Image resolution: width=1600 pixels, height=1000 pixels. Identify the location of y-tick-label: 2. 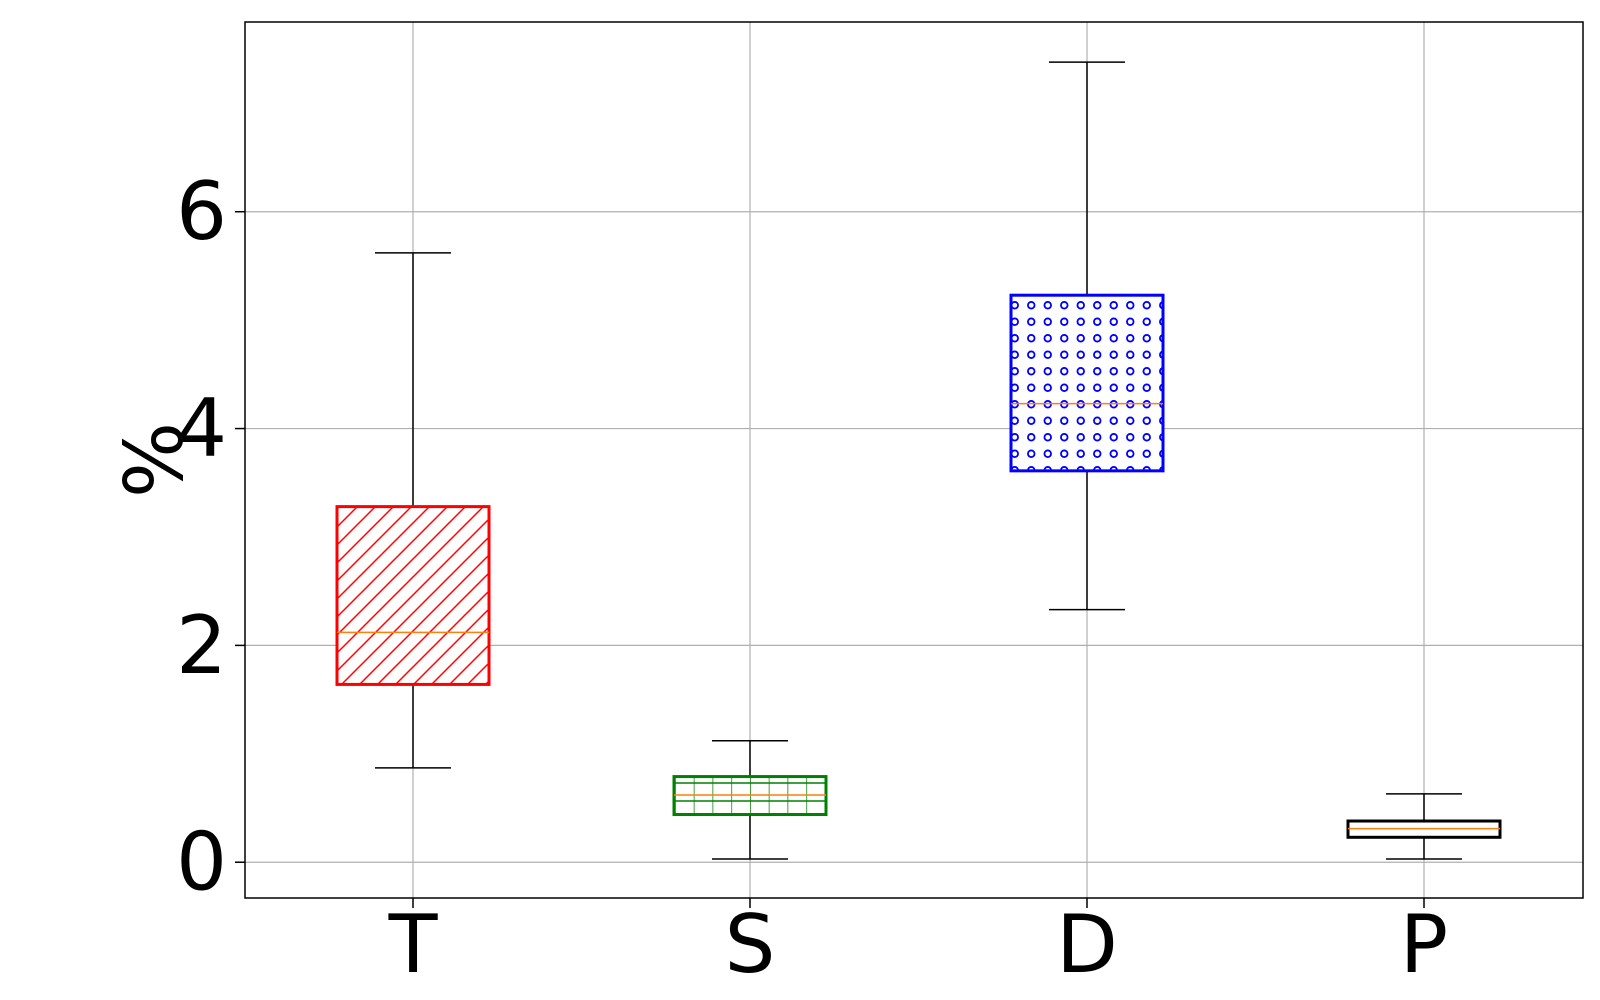
(201, 645).